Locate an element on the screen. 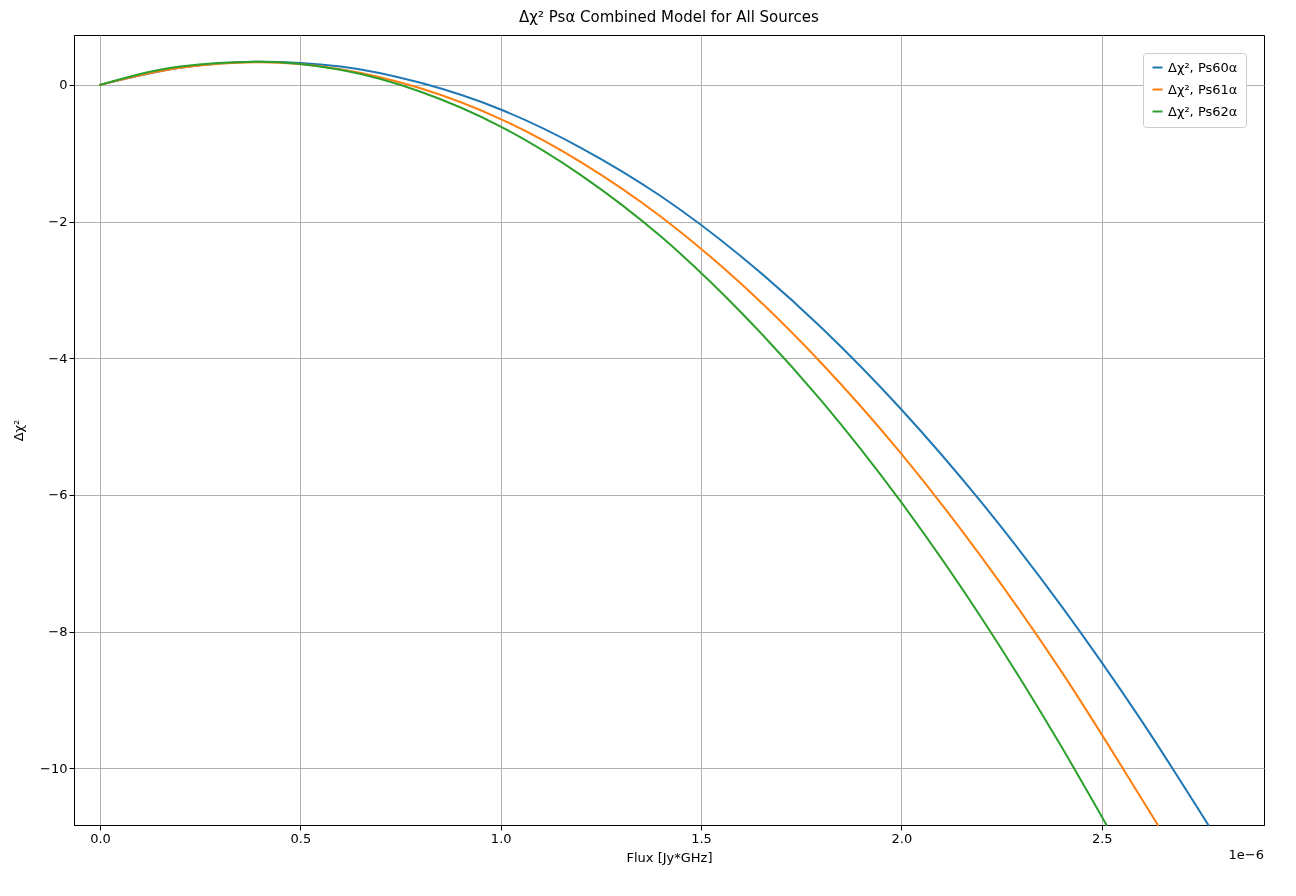 The image size is (1296, 896). chart-title: Δχ² Psα Combined Model for All Sources is located at coordinates (669, 17).